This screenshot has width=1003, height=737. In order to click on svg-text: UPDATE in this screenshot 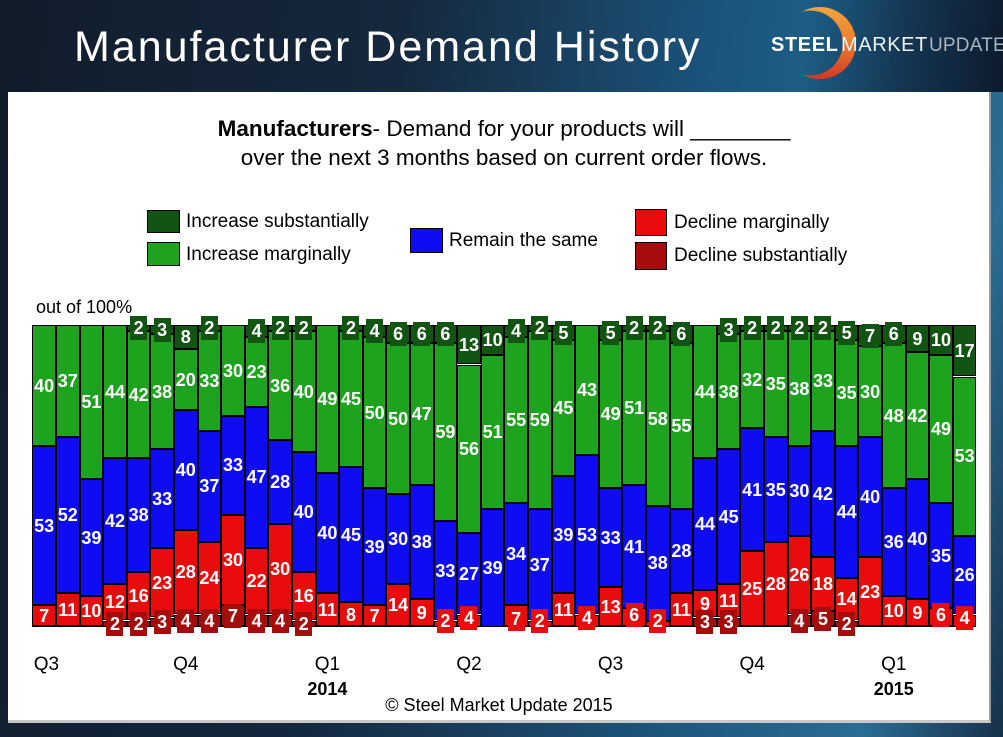, I will do `click(966, 45)`.